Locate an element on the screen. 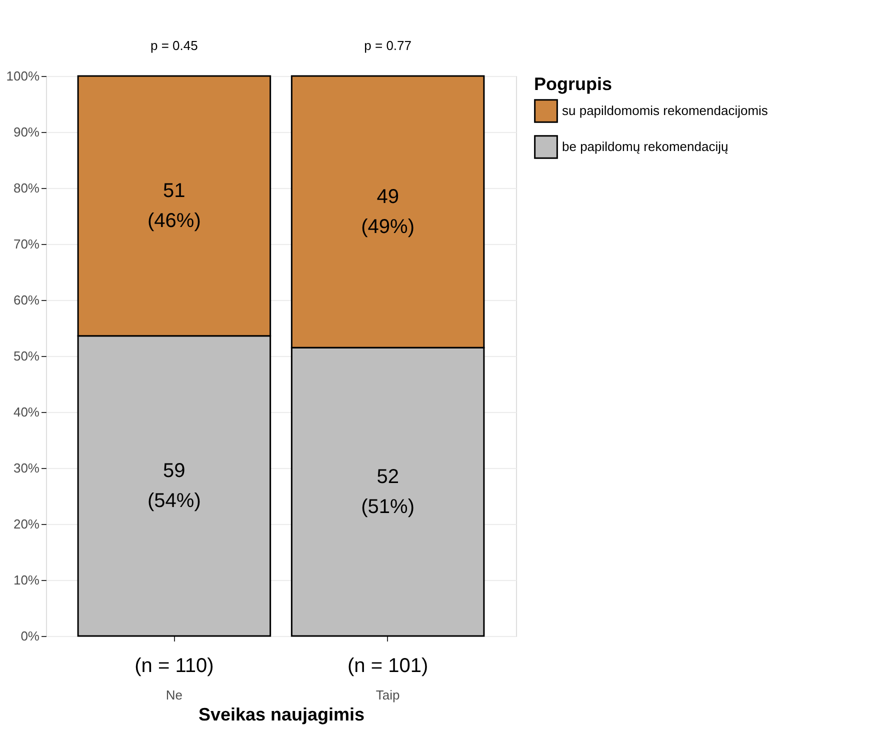 This screenshot has width=882, height=747. data-label: 59 (54%) is located at coordinates (174, 486).